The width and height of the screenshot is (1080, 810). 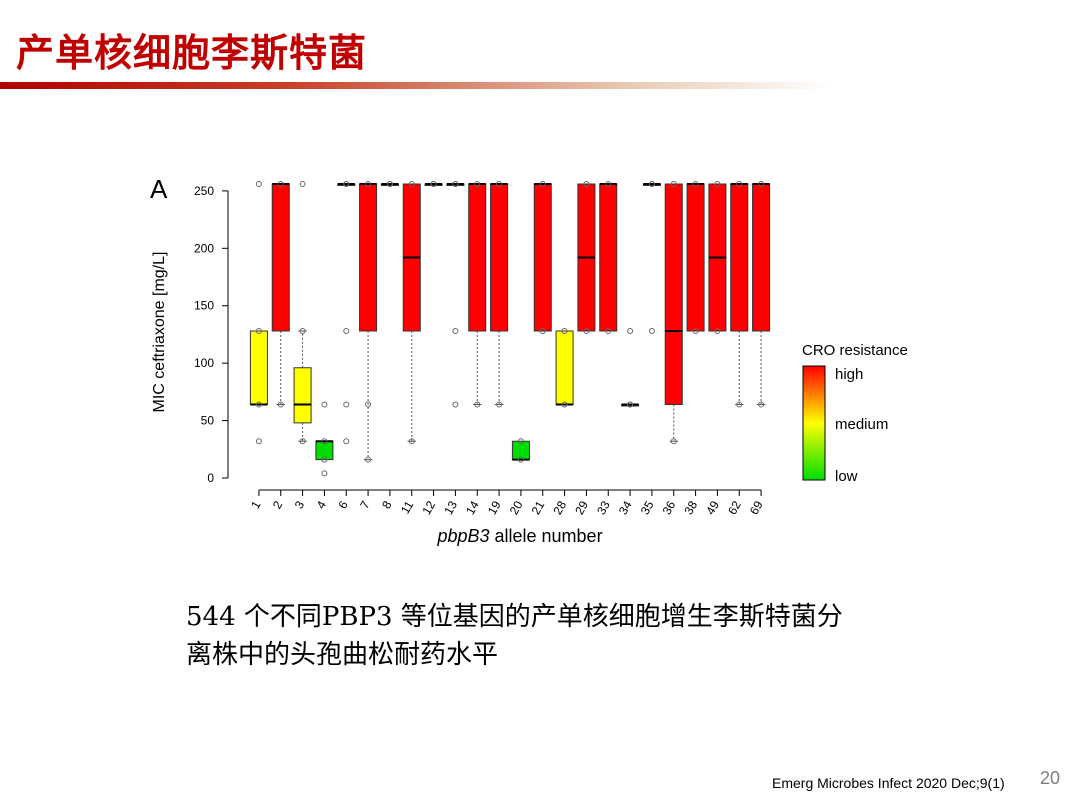 I want to click on y-tick-label: 50, so click(x=208, y=421).